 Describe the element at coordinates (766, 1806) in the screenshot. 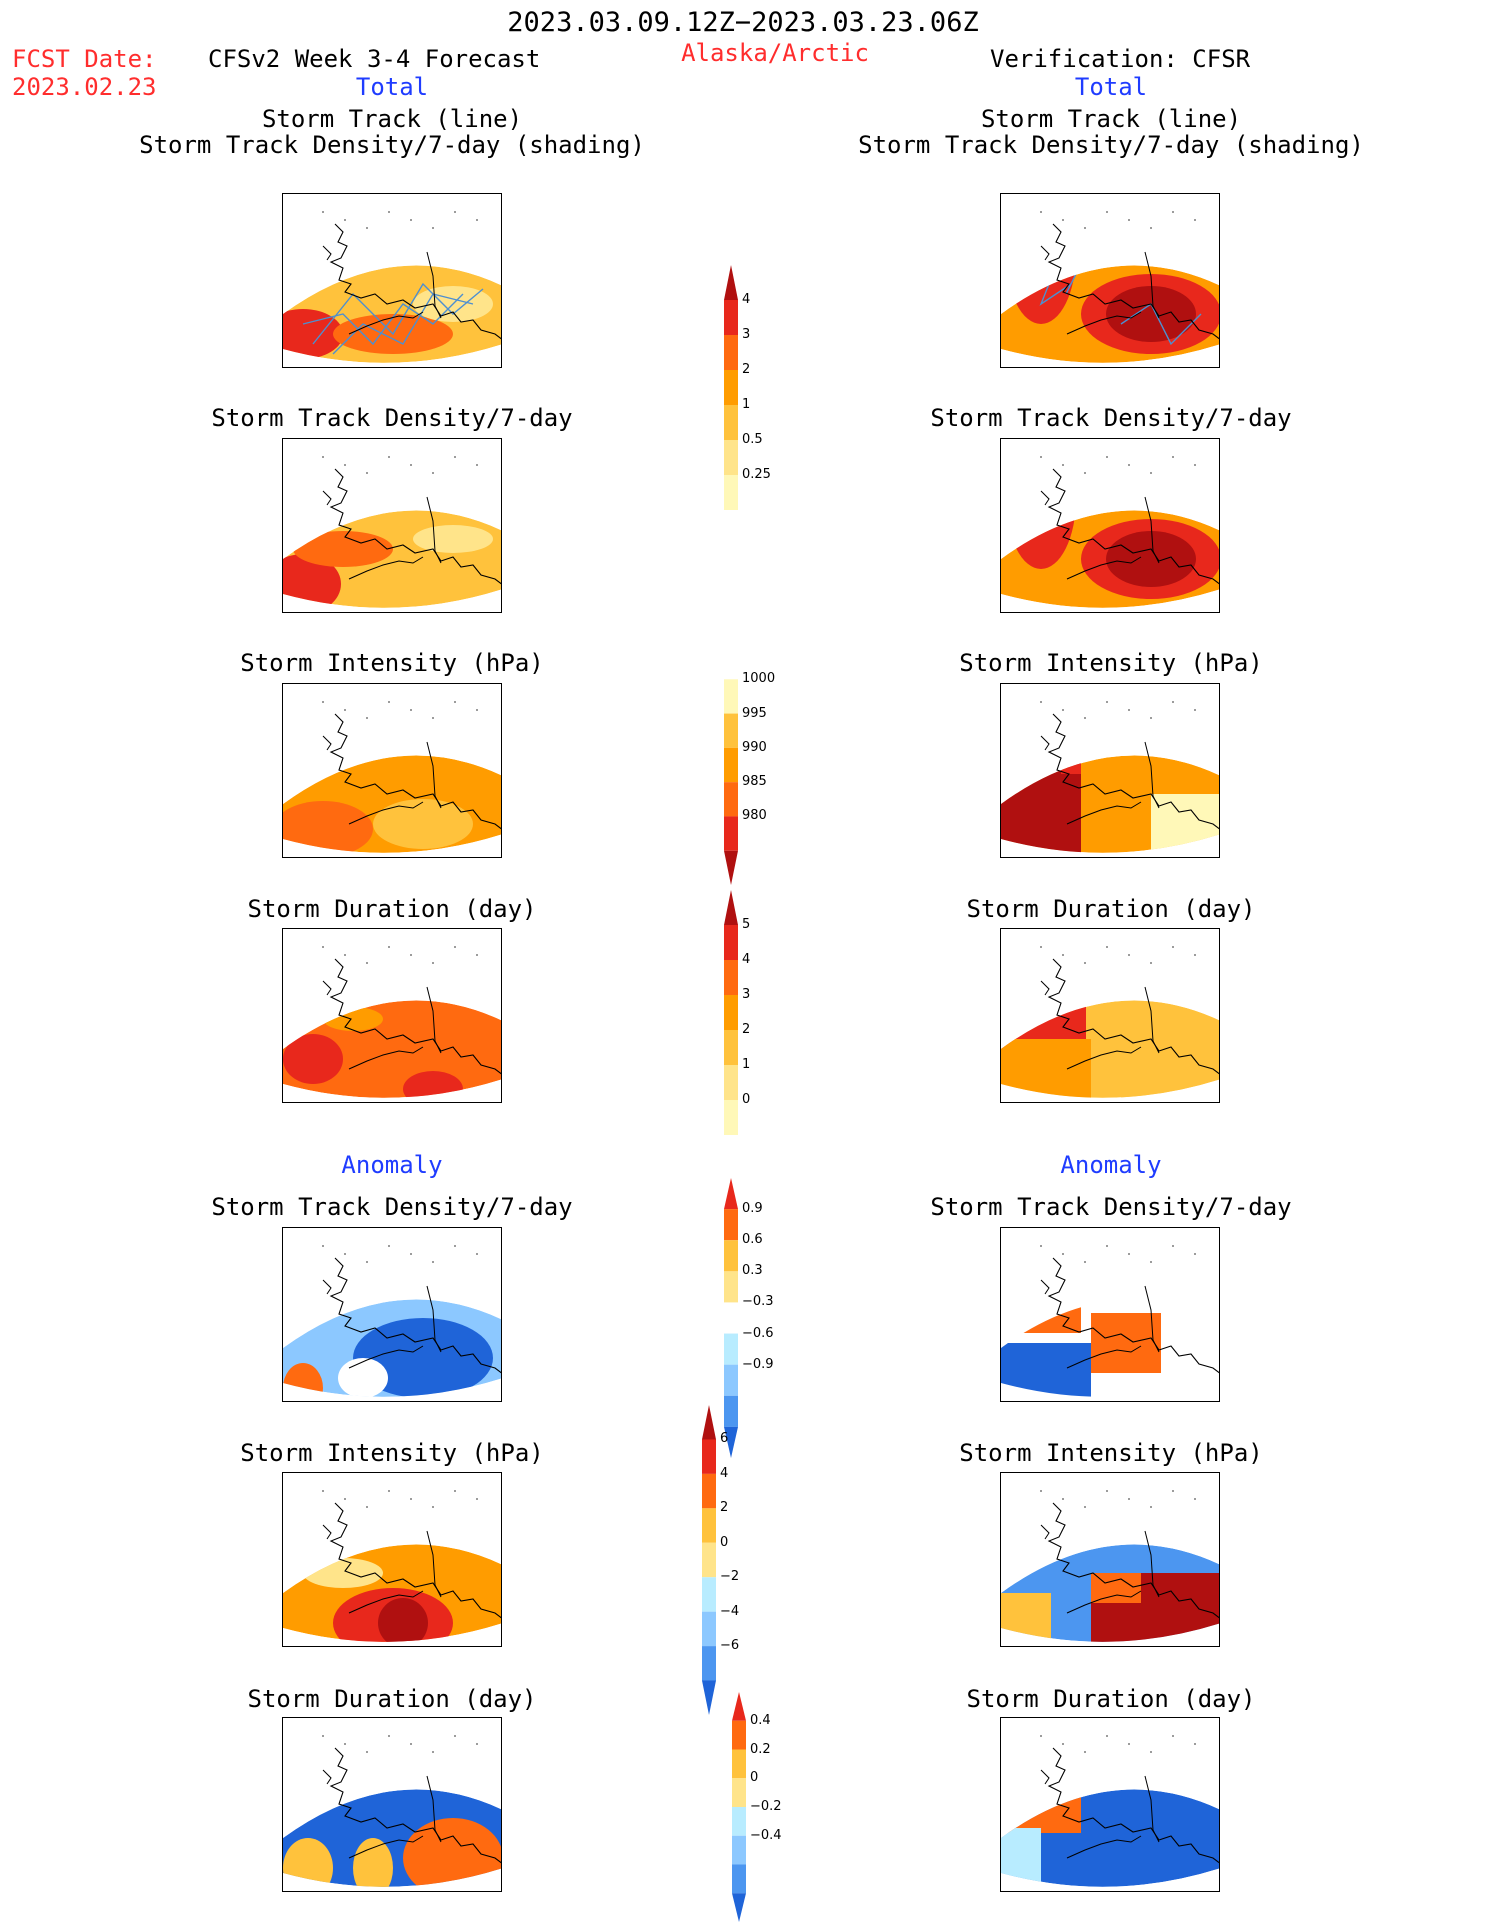

I see `colorbar-tick-label: −0.2` at that location.